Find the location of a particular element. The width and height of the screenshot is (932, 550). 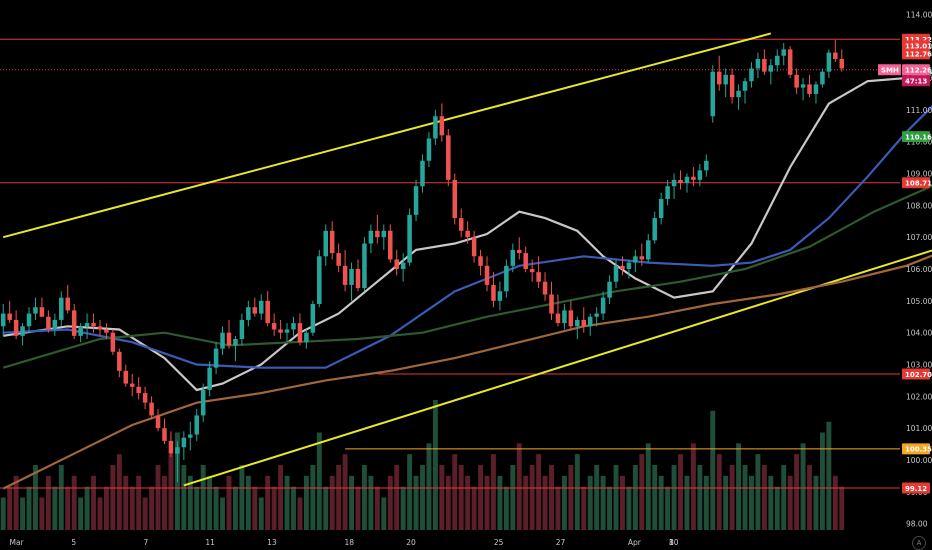

x-axis-tick-label: Apr is located at coordinates (635, 542).